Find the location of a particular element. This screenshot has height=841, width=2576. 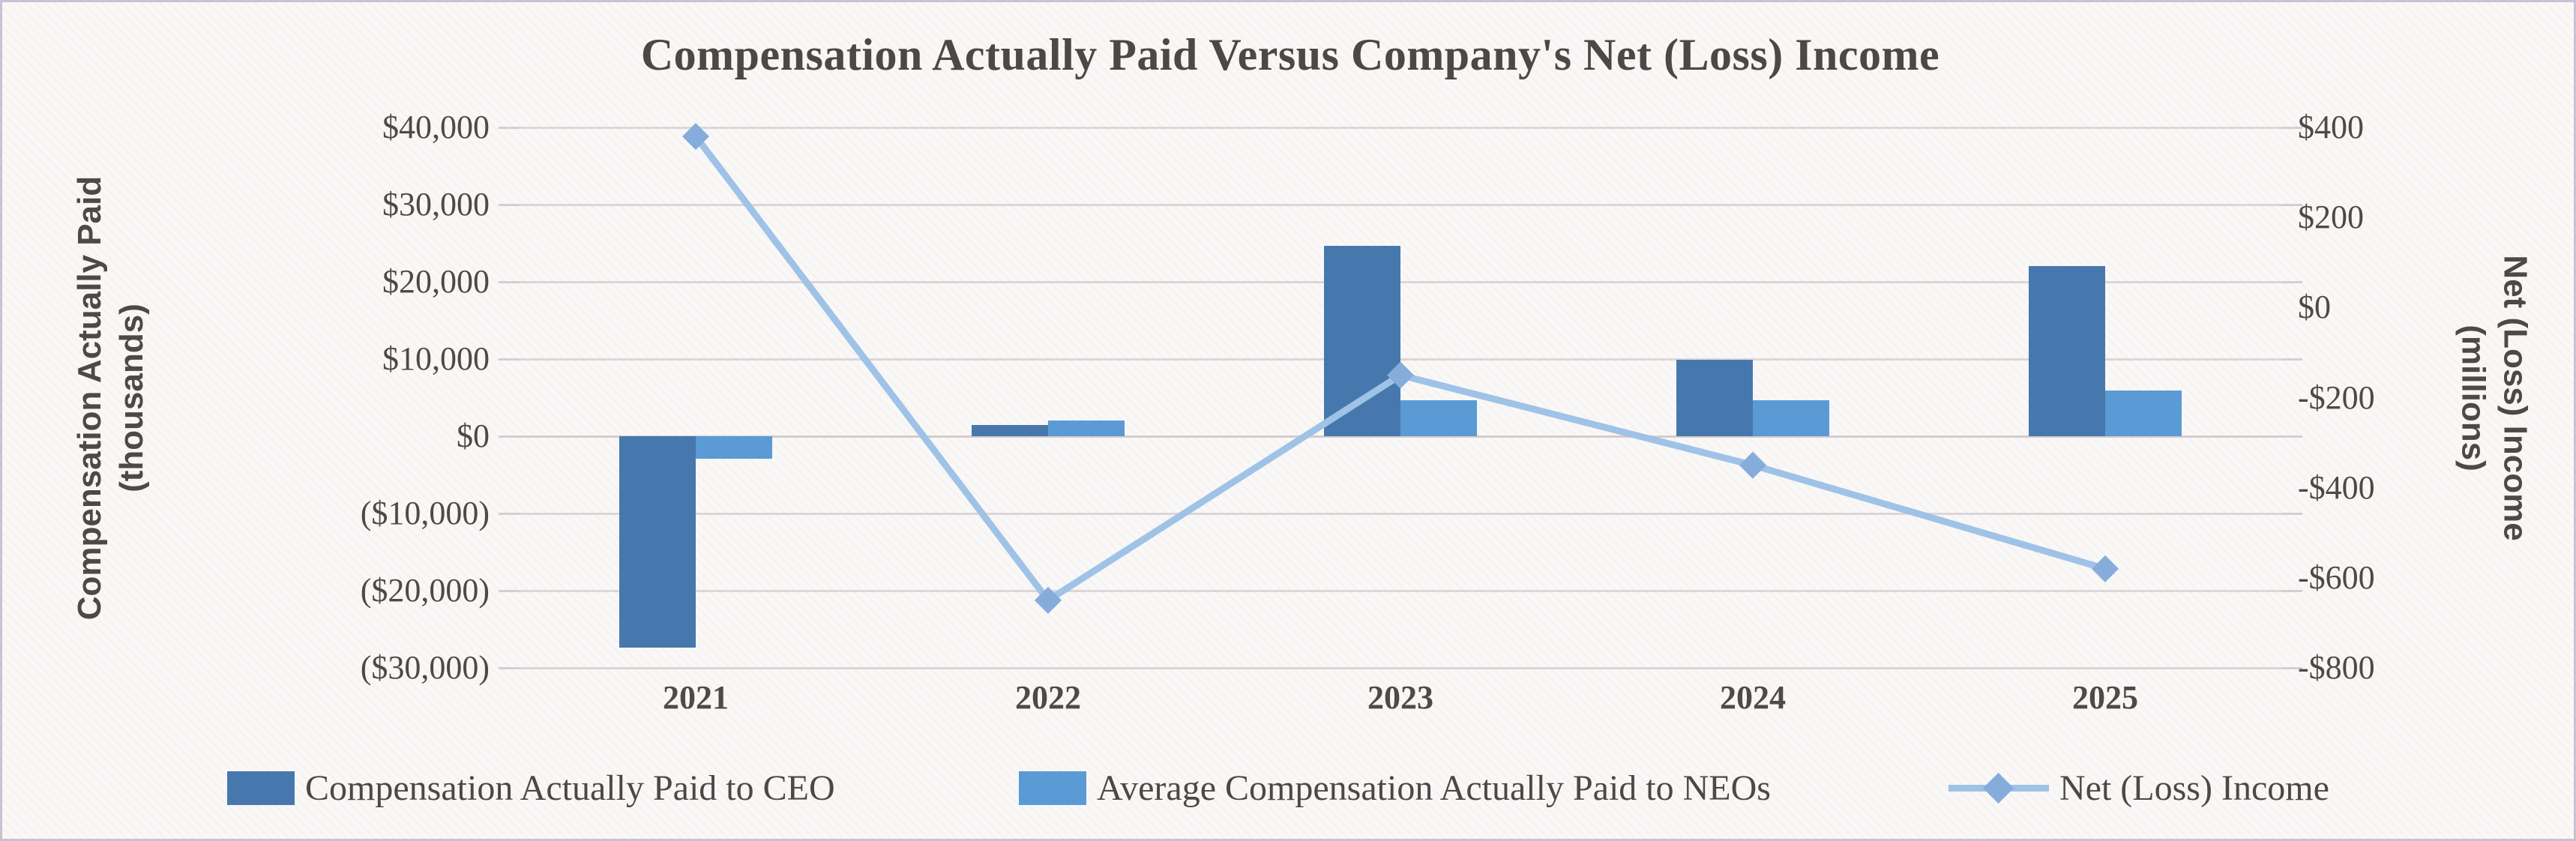

left-axis-title-box: Compensation Actually Paid (thousands) is located at coordinates (111, 397).